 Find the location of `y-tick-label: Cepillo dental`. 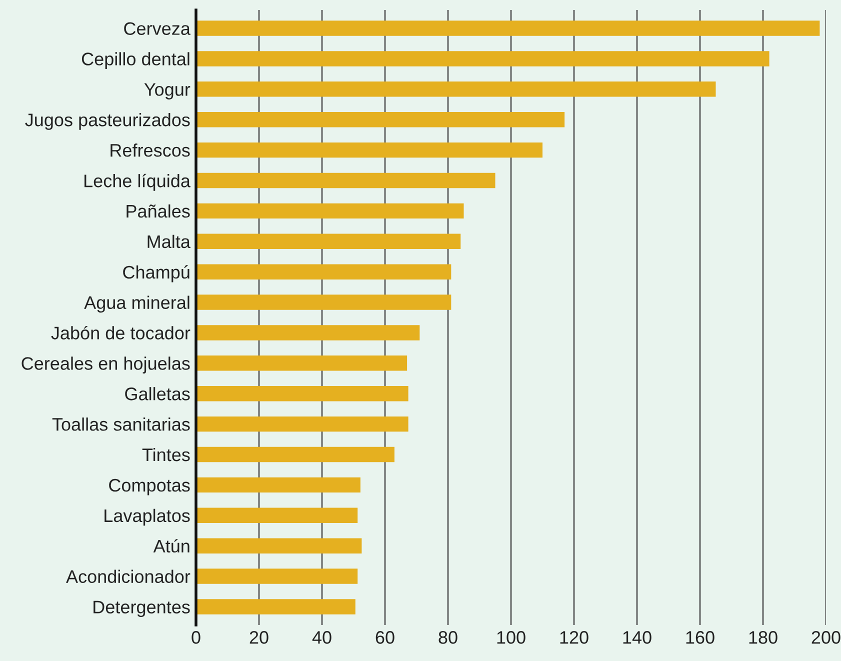

y-tick-label: Cepillo dental is located at coordinates (136, 60).